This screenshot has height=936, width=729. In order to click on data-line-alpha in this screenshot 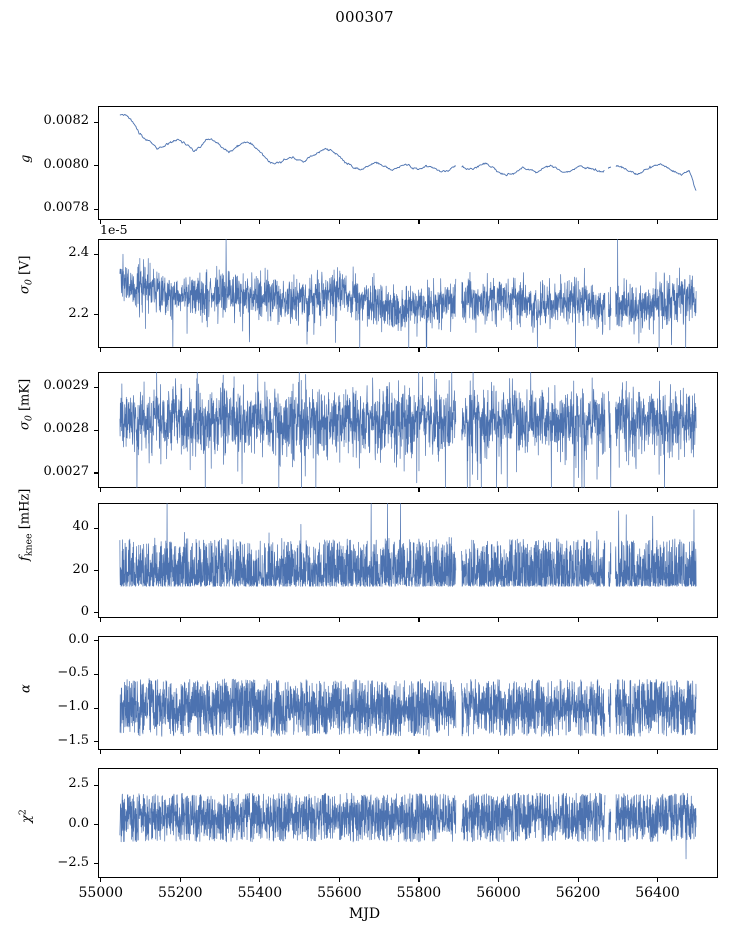, I will do `click(408, 707)`.